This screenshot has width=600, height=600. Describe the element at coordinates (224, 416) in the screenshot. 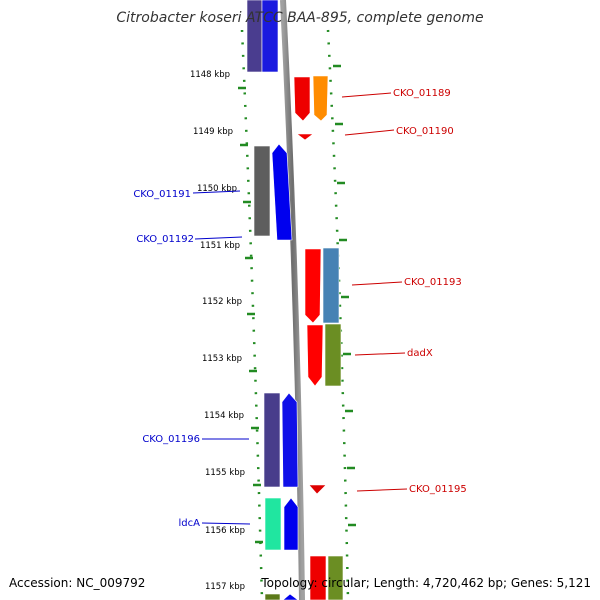

I see `ruler-label: 1154 kbp` at that location.